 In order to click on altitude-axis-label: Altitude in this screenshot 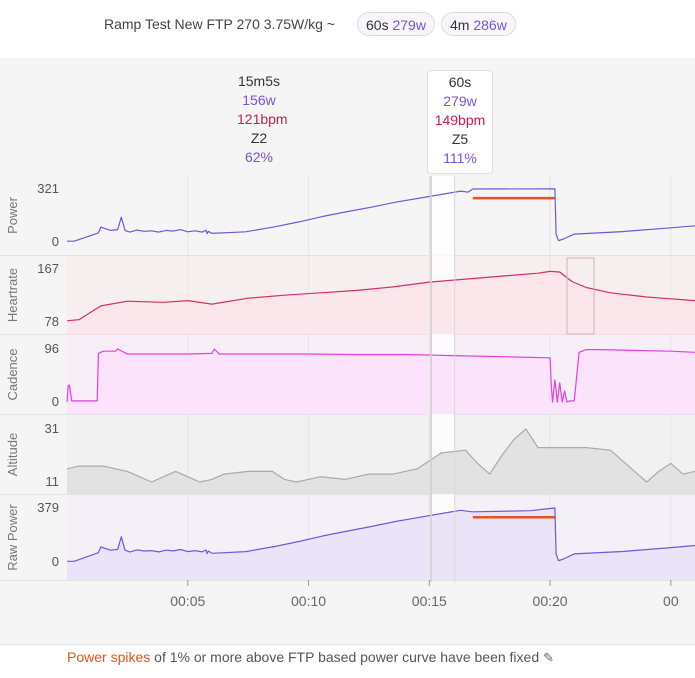, I will do `click(12, 454)`.